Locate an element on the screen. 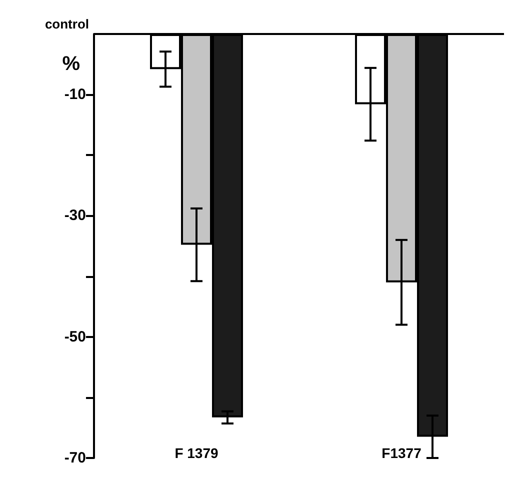 The image size is (532, 496). y-tick-label: -70 is located at coordinates (75, 458).